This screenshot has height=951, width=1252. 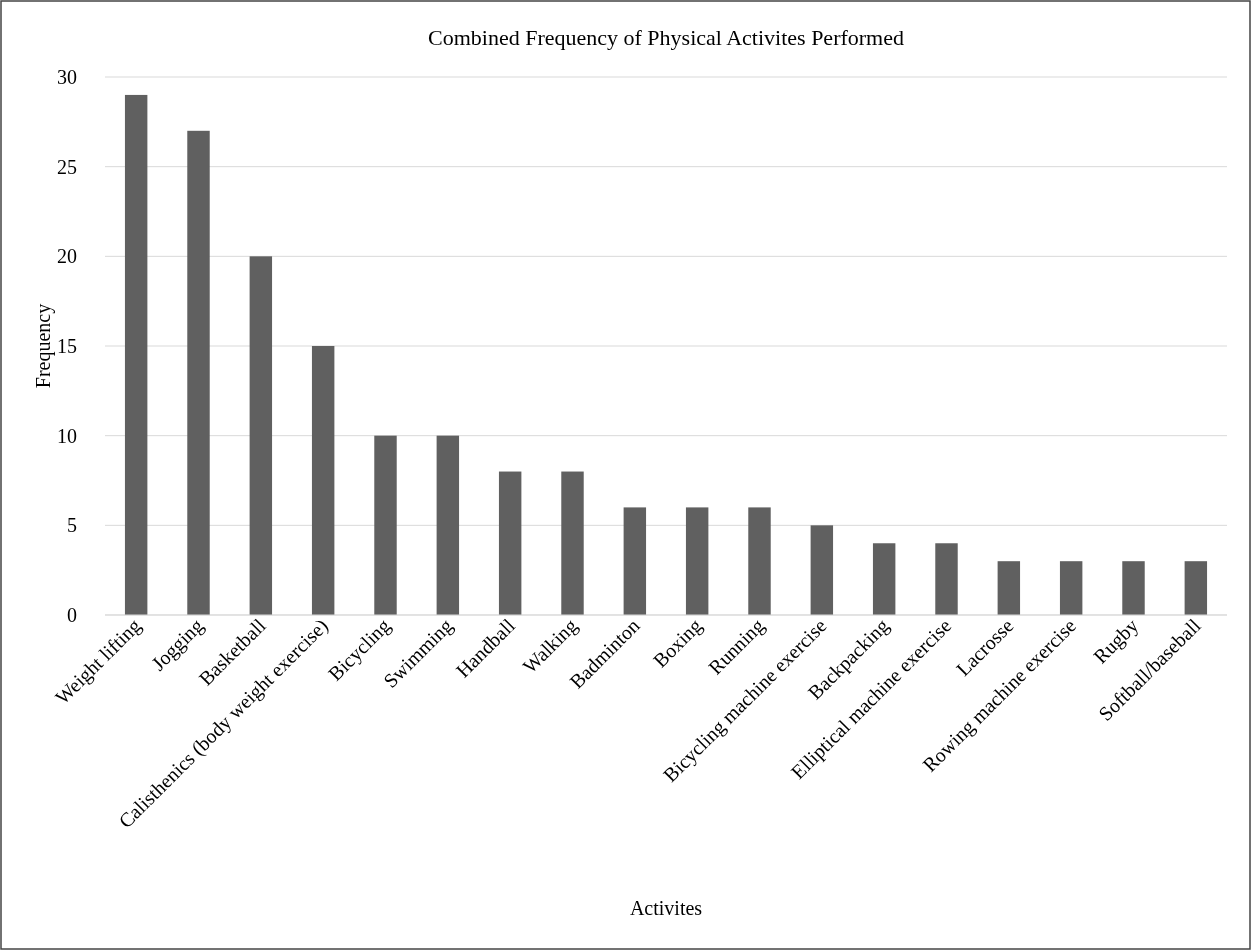 I want to click on y-tick-label: 10, so click(x=67, y=435).